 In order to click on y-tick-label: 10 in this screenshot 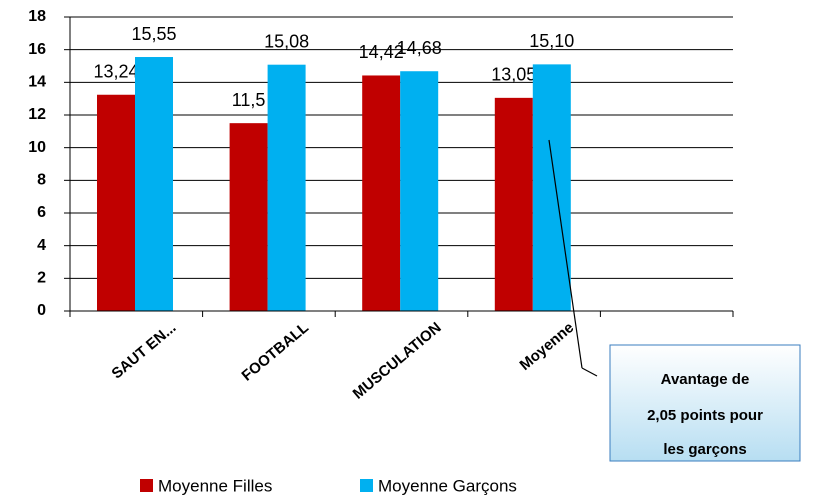, I will do `click(37, 147)`.